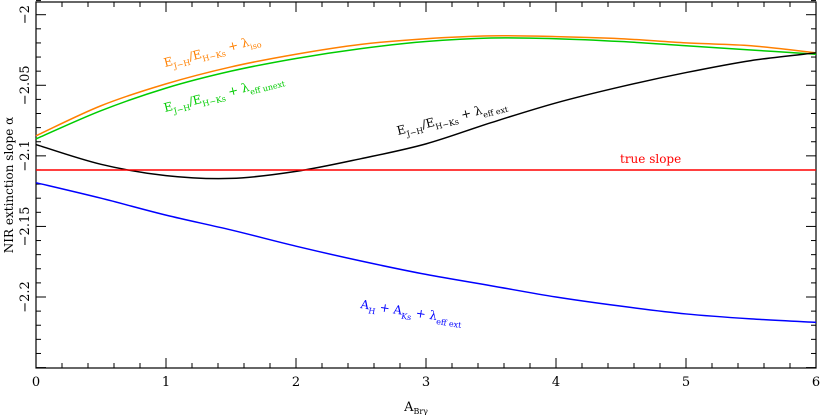 The height and width of the screenshot is (415, 820). What do you see at coordinates (816, 382) in the screenshot?
I see `x-tick-label: 6` at bounding box center [816, 382].